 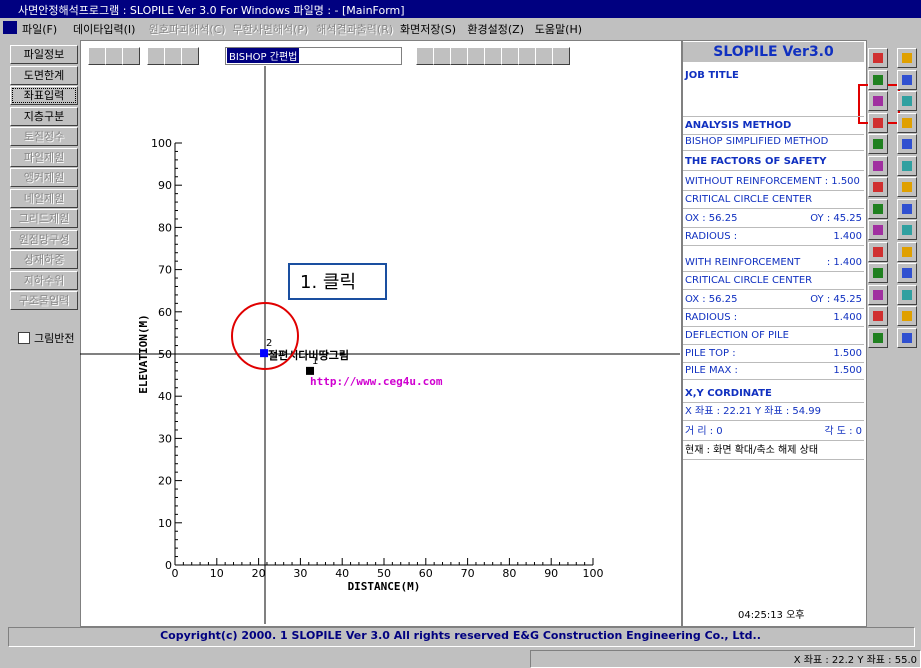 What do you see at coordinates (44, 280) in the screenshot?
I see `side-button: 지하수위` at bounding box center [44, 280].